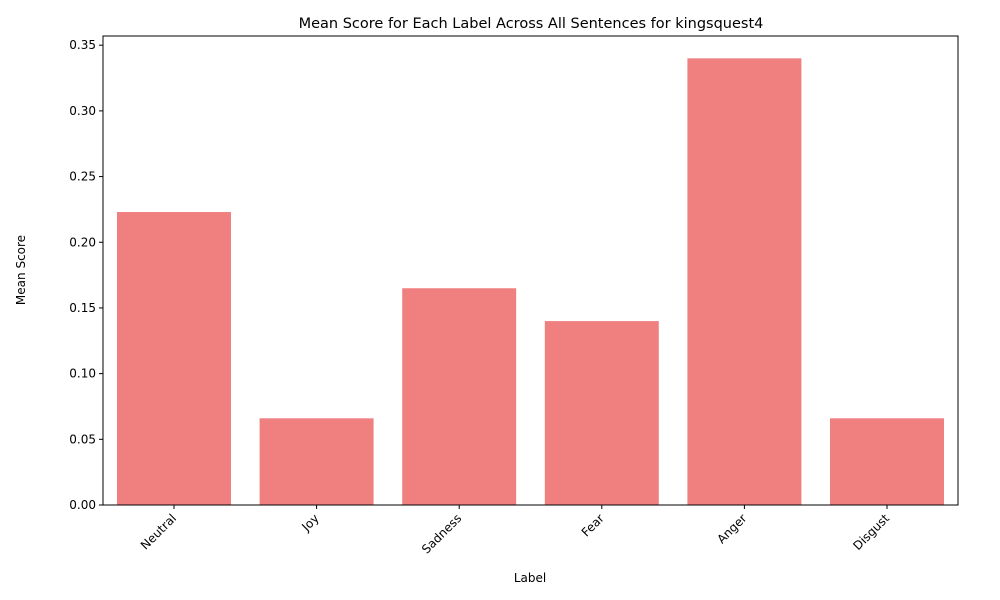 This screenshot has height=600, width=1000. What do you see at coordinates (82, 177) in the screenshot?
I see `y-tick-label: 0.25` at bounding box center [82, 177].